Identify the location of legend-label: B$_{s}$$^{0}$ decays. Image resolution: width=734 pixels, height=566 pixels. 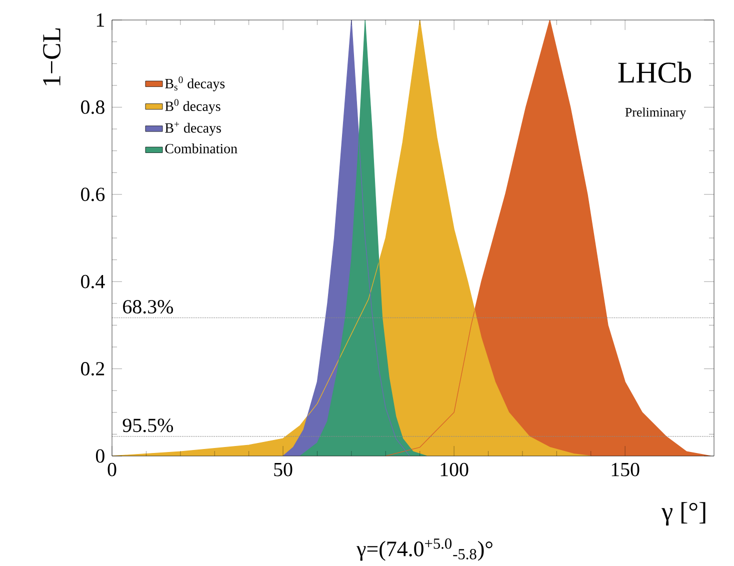
(195, 84).